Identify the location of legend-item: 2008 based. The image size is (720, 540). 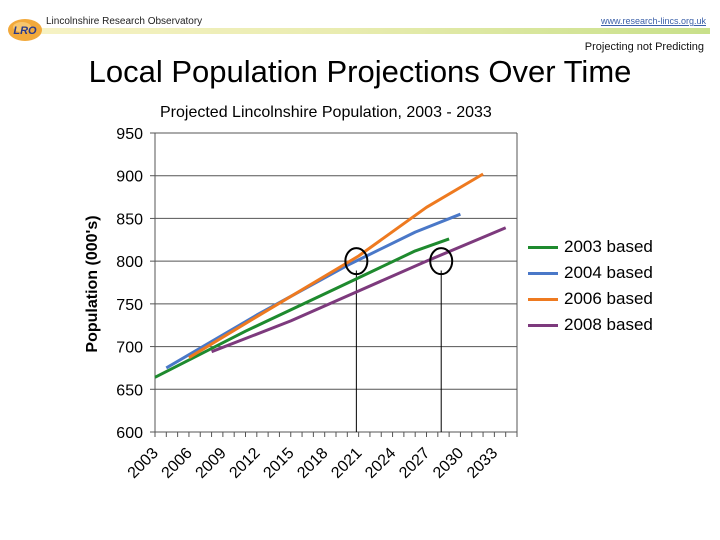
(590, 325).